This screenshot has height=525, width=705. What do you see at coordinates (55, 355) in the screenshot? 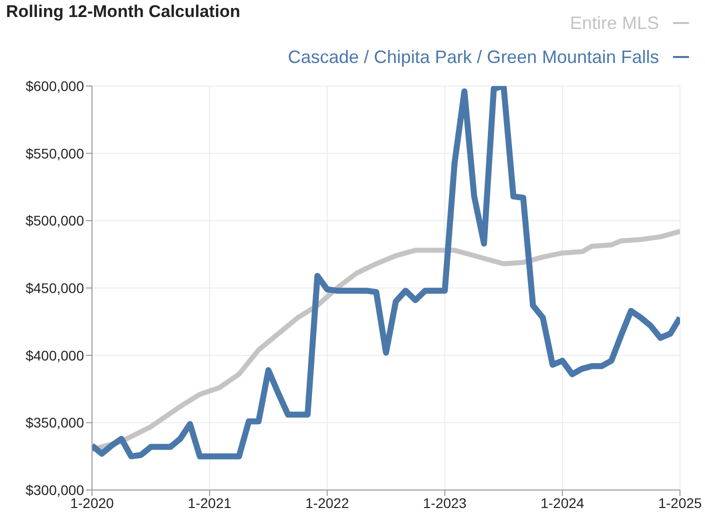
I see `y-tick-label: $400,000` at bounding box center [55, 355].